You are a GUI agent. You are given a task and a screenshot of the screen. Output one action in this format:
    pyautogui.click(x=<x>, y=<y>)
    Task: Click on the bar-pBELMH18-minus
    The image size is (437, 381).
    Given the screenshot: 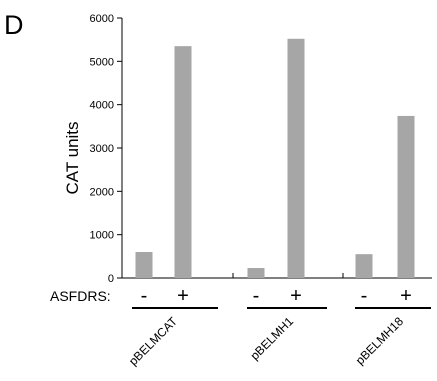 What is the action you would take?
    pyautogui.click(x=364, y=266)
    